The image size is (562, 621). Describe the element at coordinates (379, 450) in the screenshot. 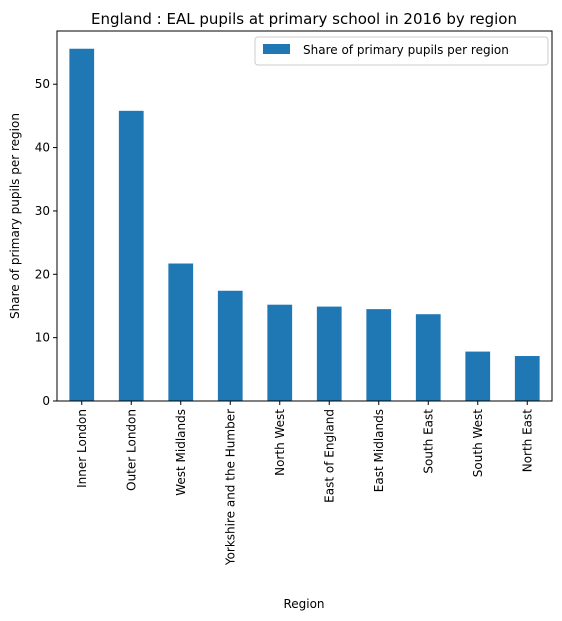

I see `x-tick-label-6: East Midlands` at that location.